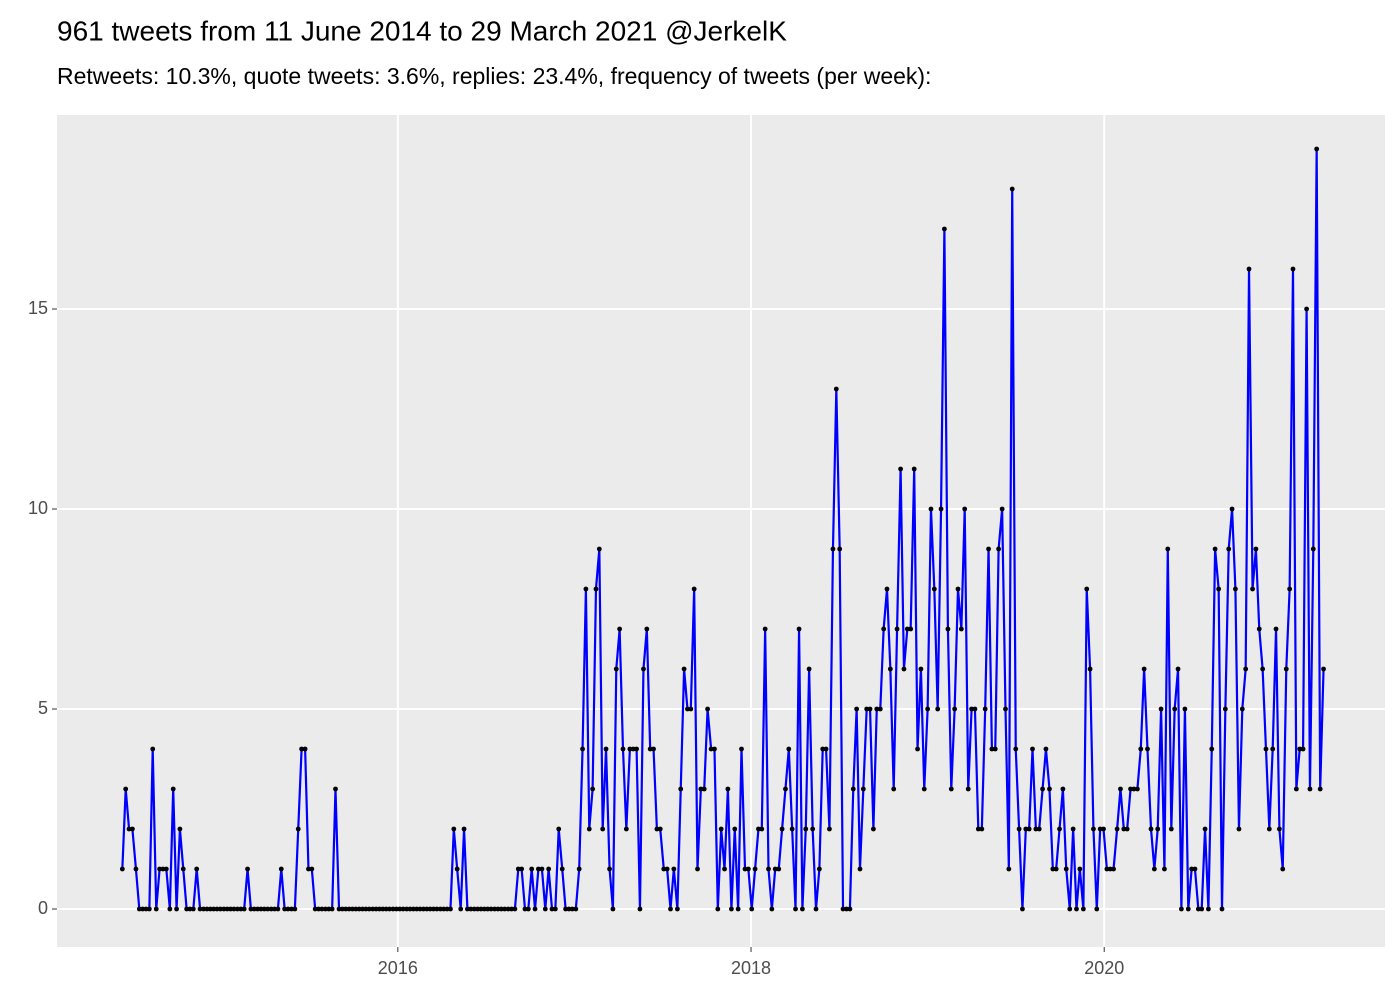  What do you see at coordinates (398, 968) in the screenshot?
I see `x-tick-label: 2016` at bounding box center [398, 968].